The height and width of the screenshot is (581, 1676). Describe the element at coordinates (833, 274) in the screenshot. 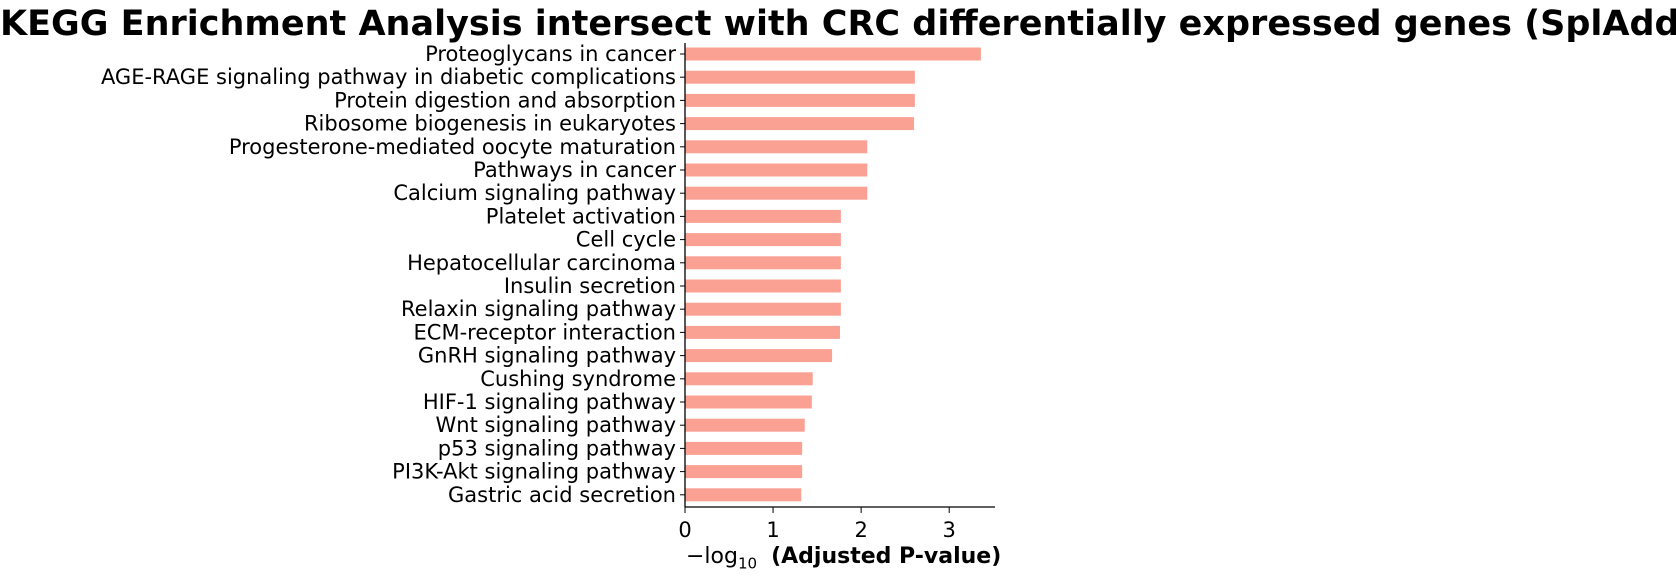

I see `bars-group` at that location.